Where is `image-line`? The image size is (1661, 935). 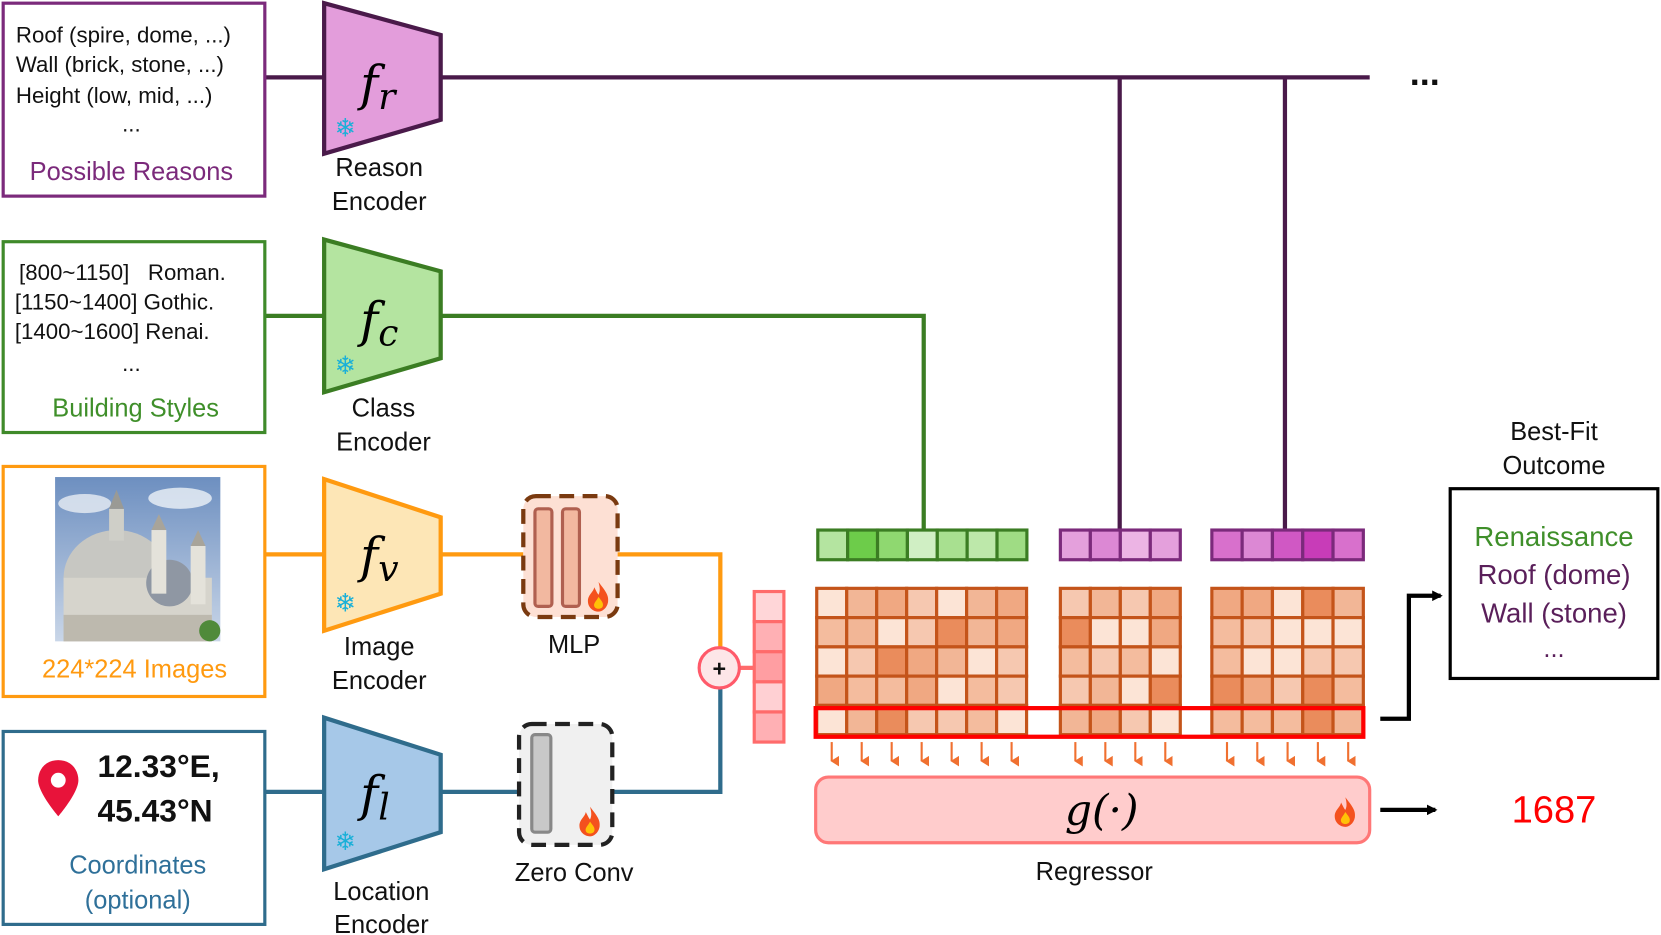 image-line is located at coordinates (670, 600).